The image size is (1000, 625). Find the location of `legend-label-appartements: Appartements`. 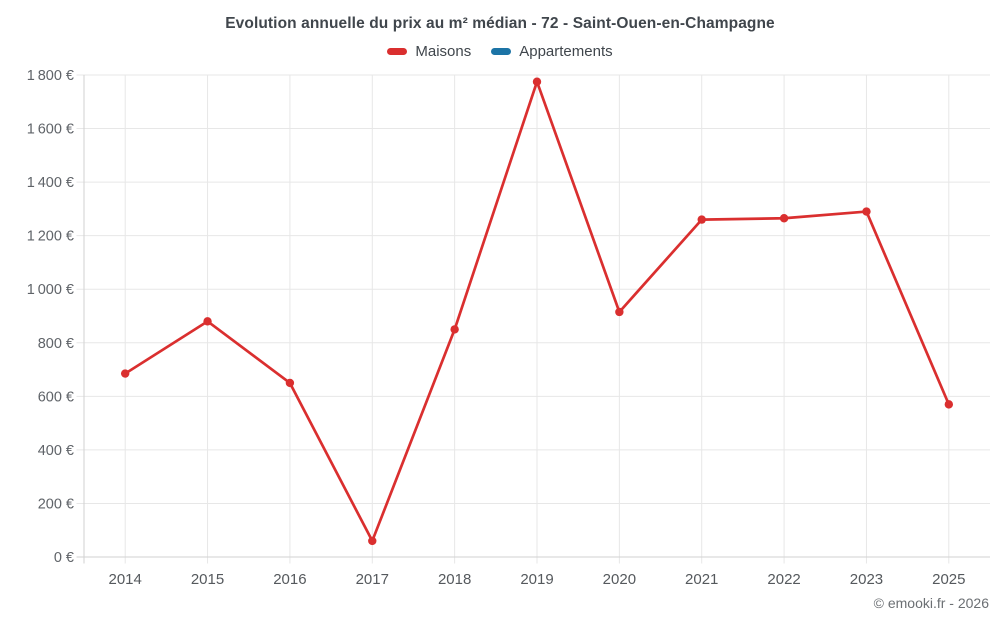

legend-label-appartements: Appartements is located at coordinates (566, 51).